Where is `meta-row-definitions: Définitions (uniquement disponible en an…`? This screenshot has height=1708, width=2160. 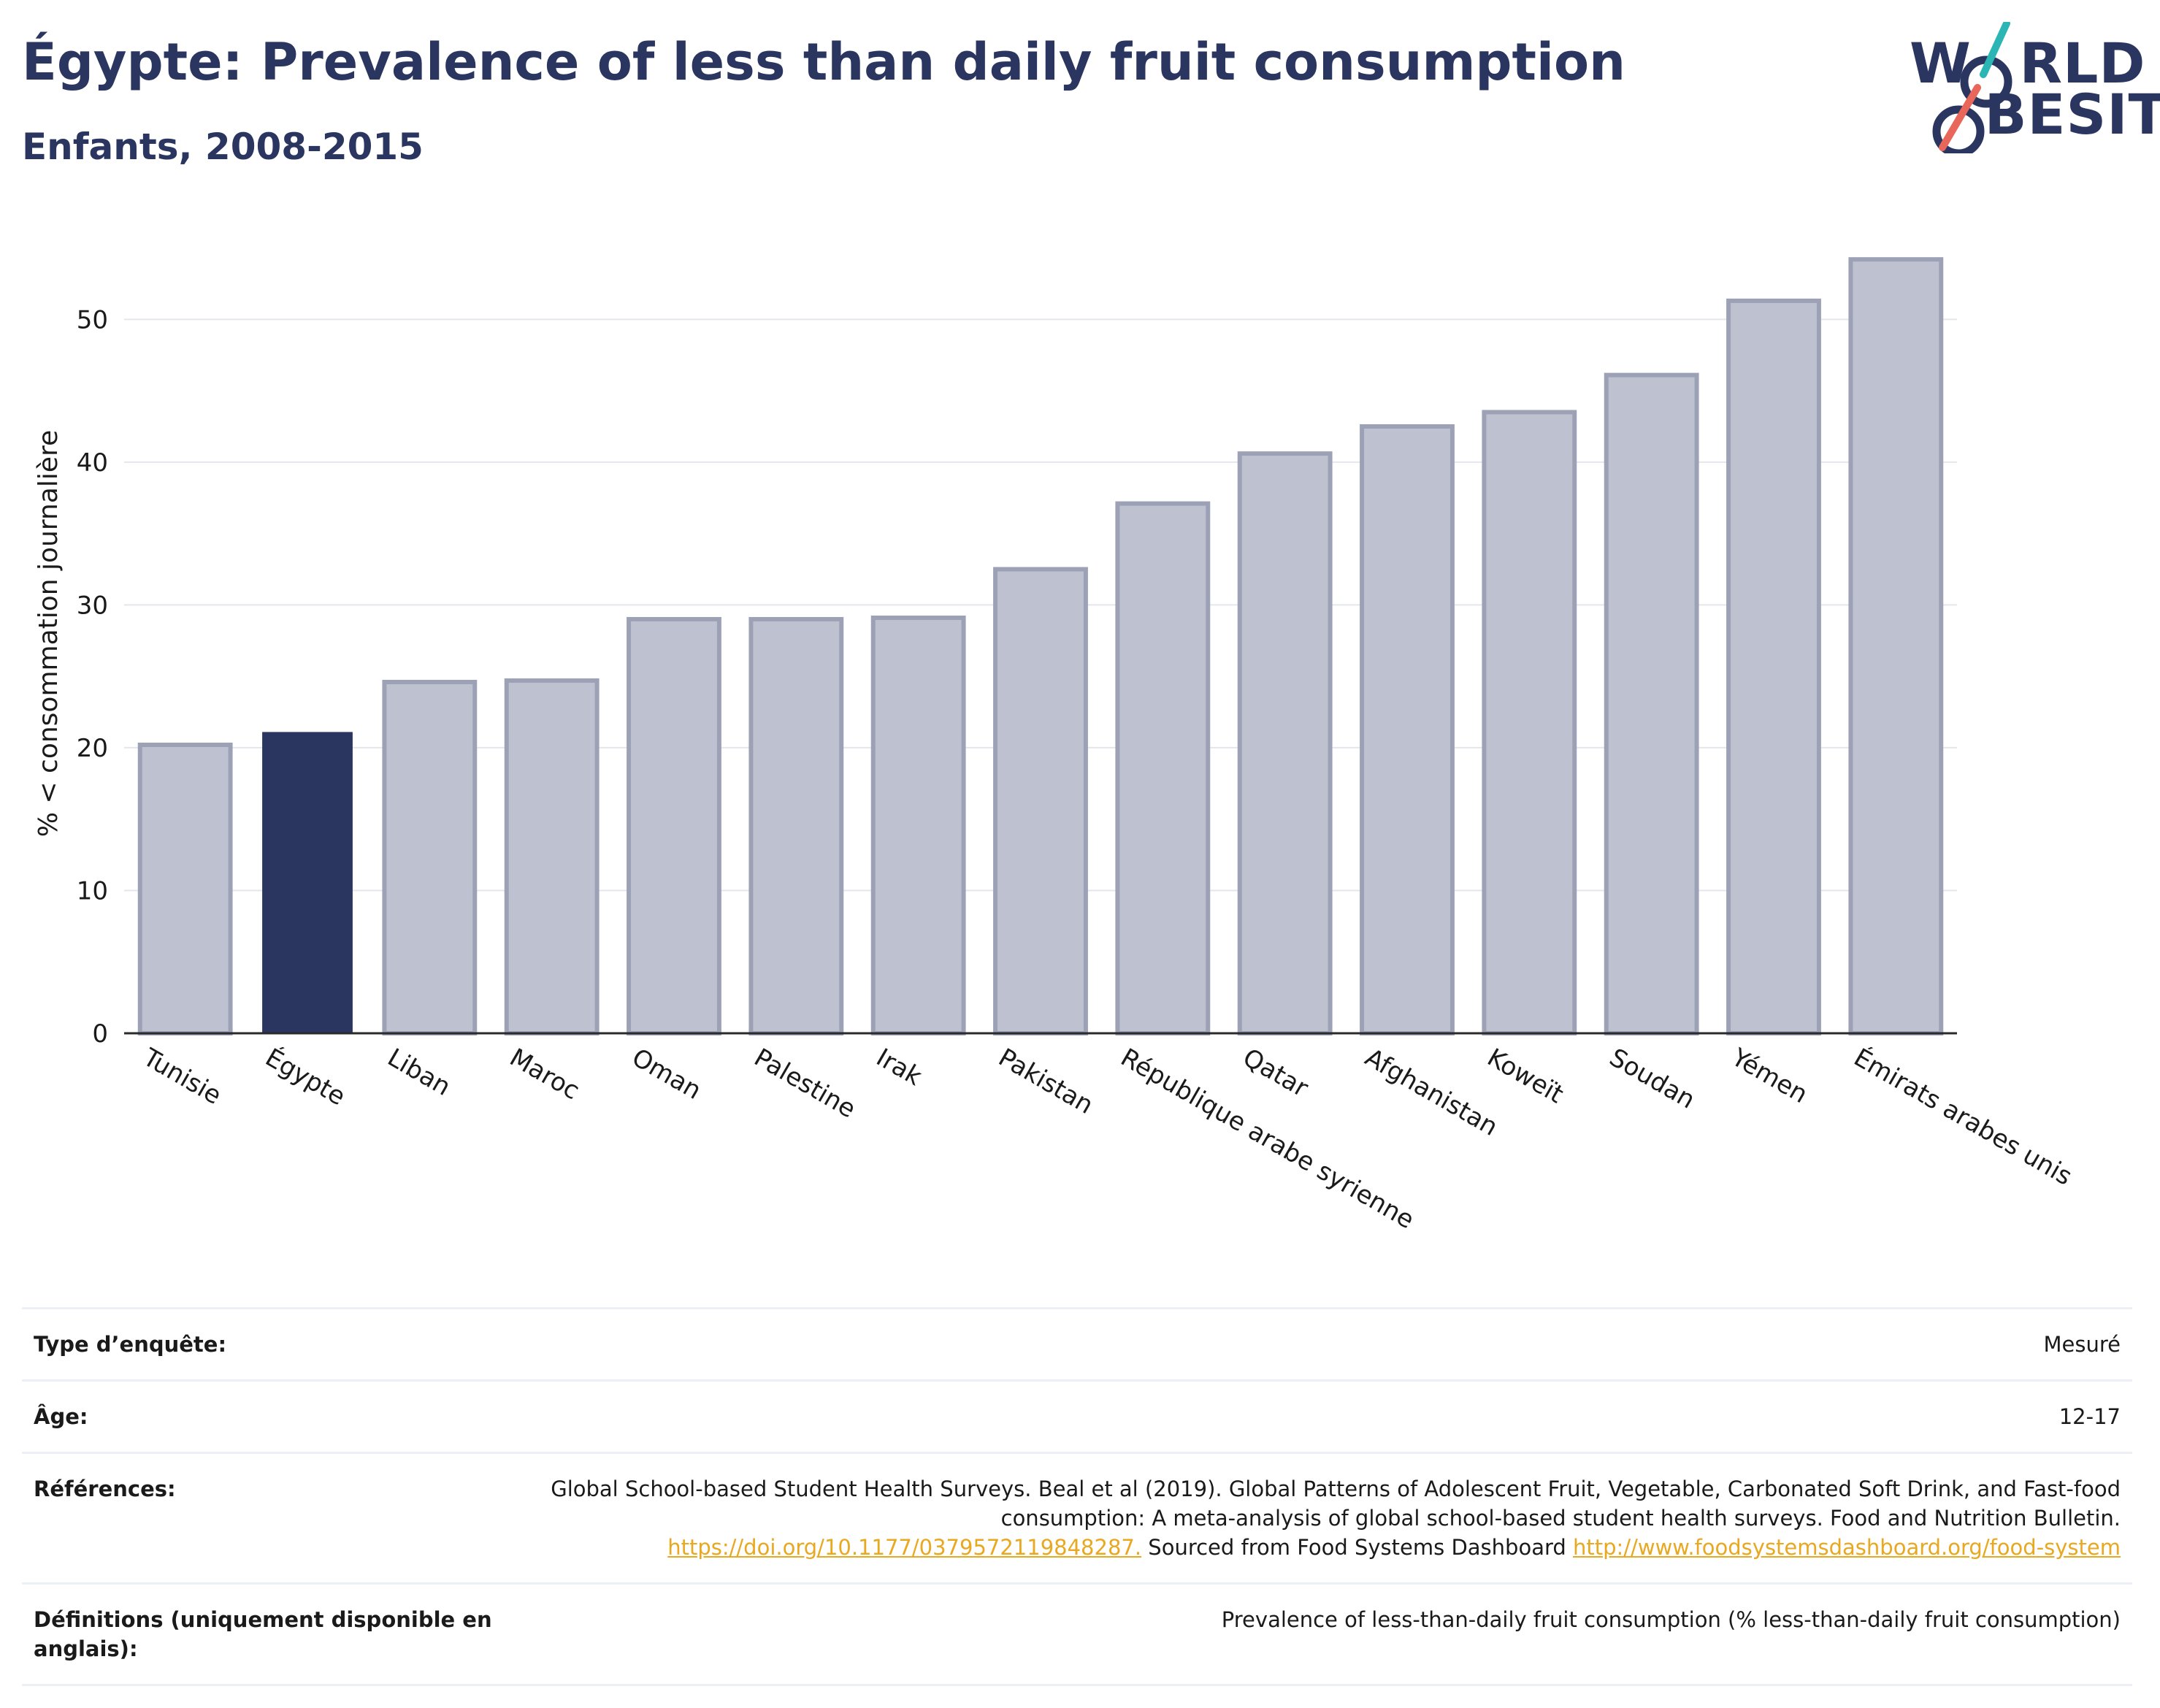
meta-row-definitions: Définitions (uniquement disponible en an… is located at coordinates (1077, 1634).